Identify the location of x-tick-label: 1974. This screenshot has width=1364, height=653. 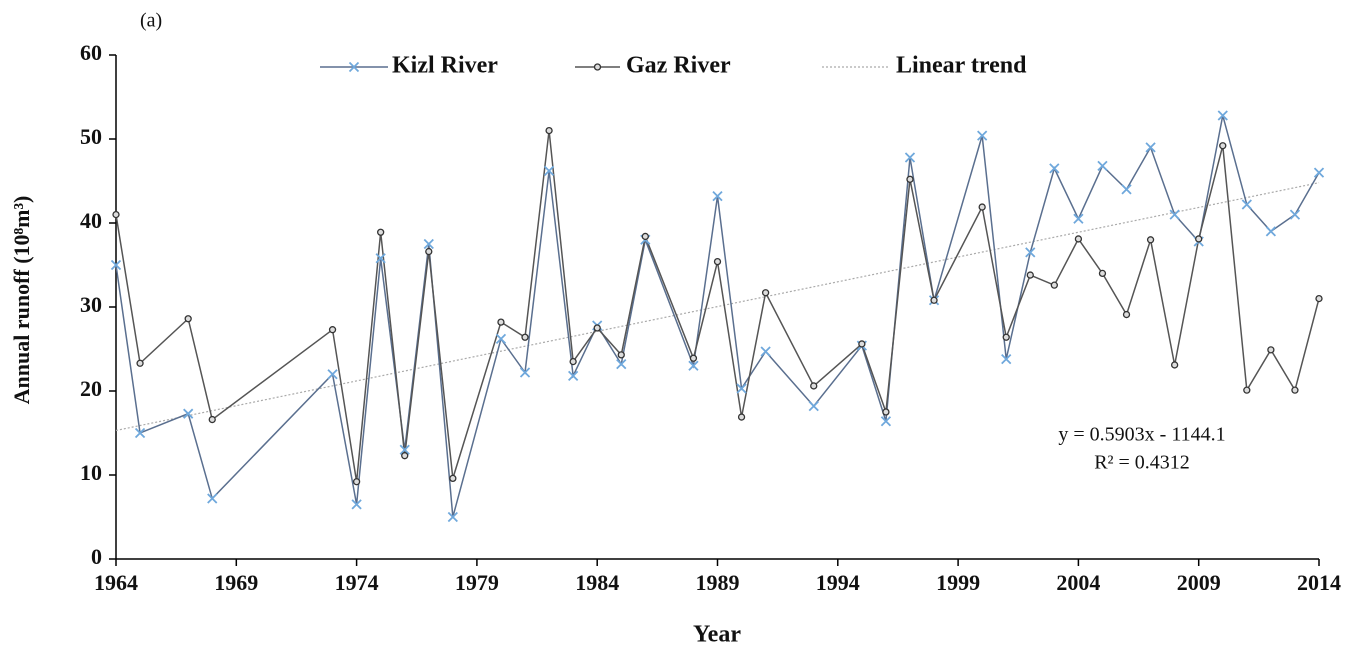
(357, 582).